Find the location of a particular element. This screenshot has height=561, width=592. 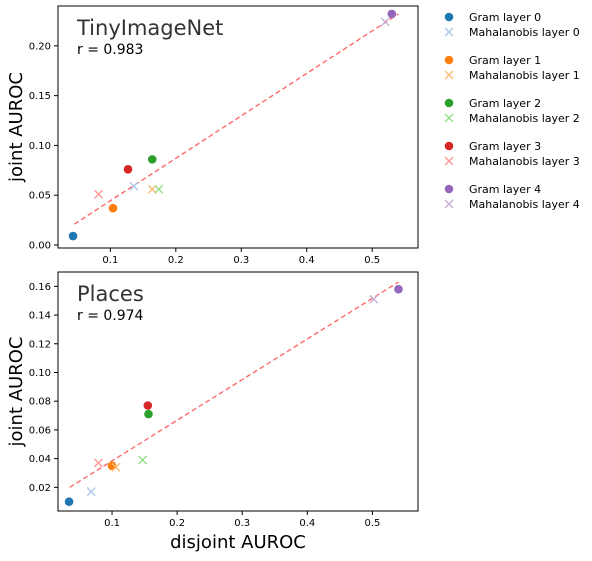

y-tick-label: 0.14 is located at coordinates (40, 316).